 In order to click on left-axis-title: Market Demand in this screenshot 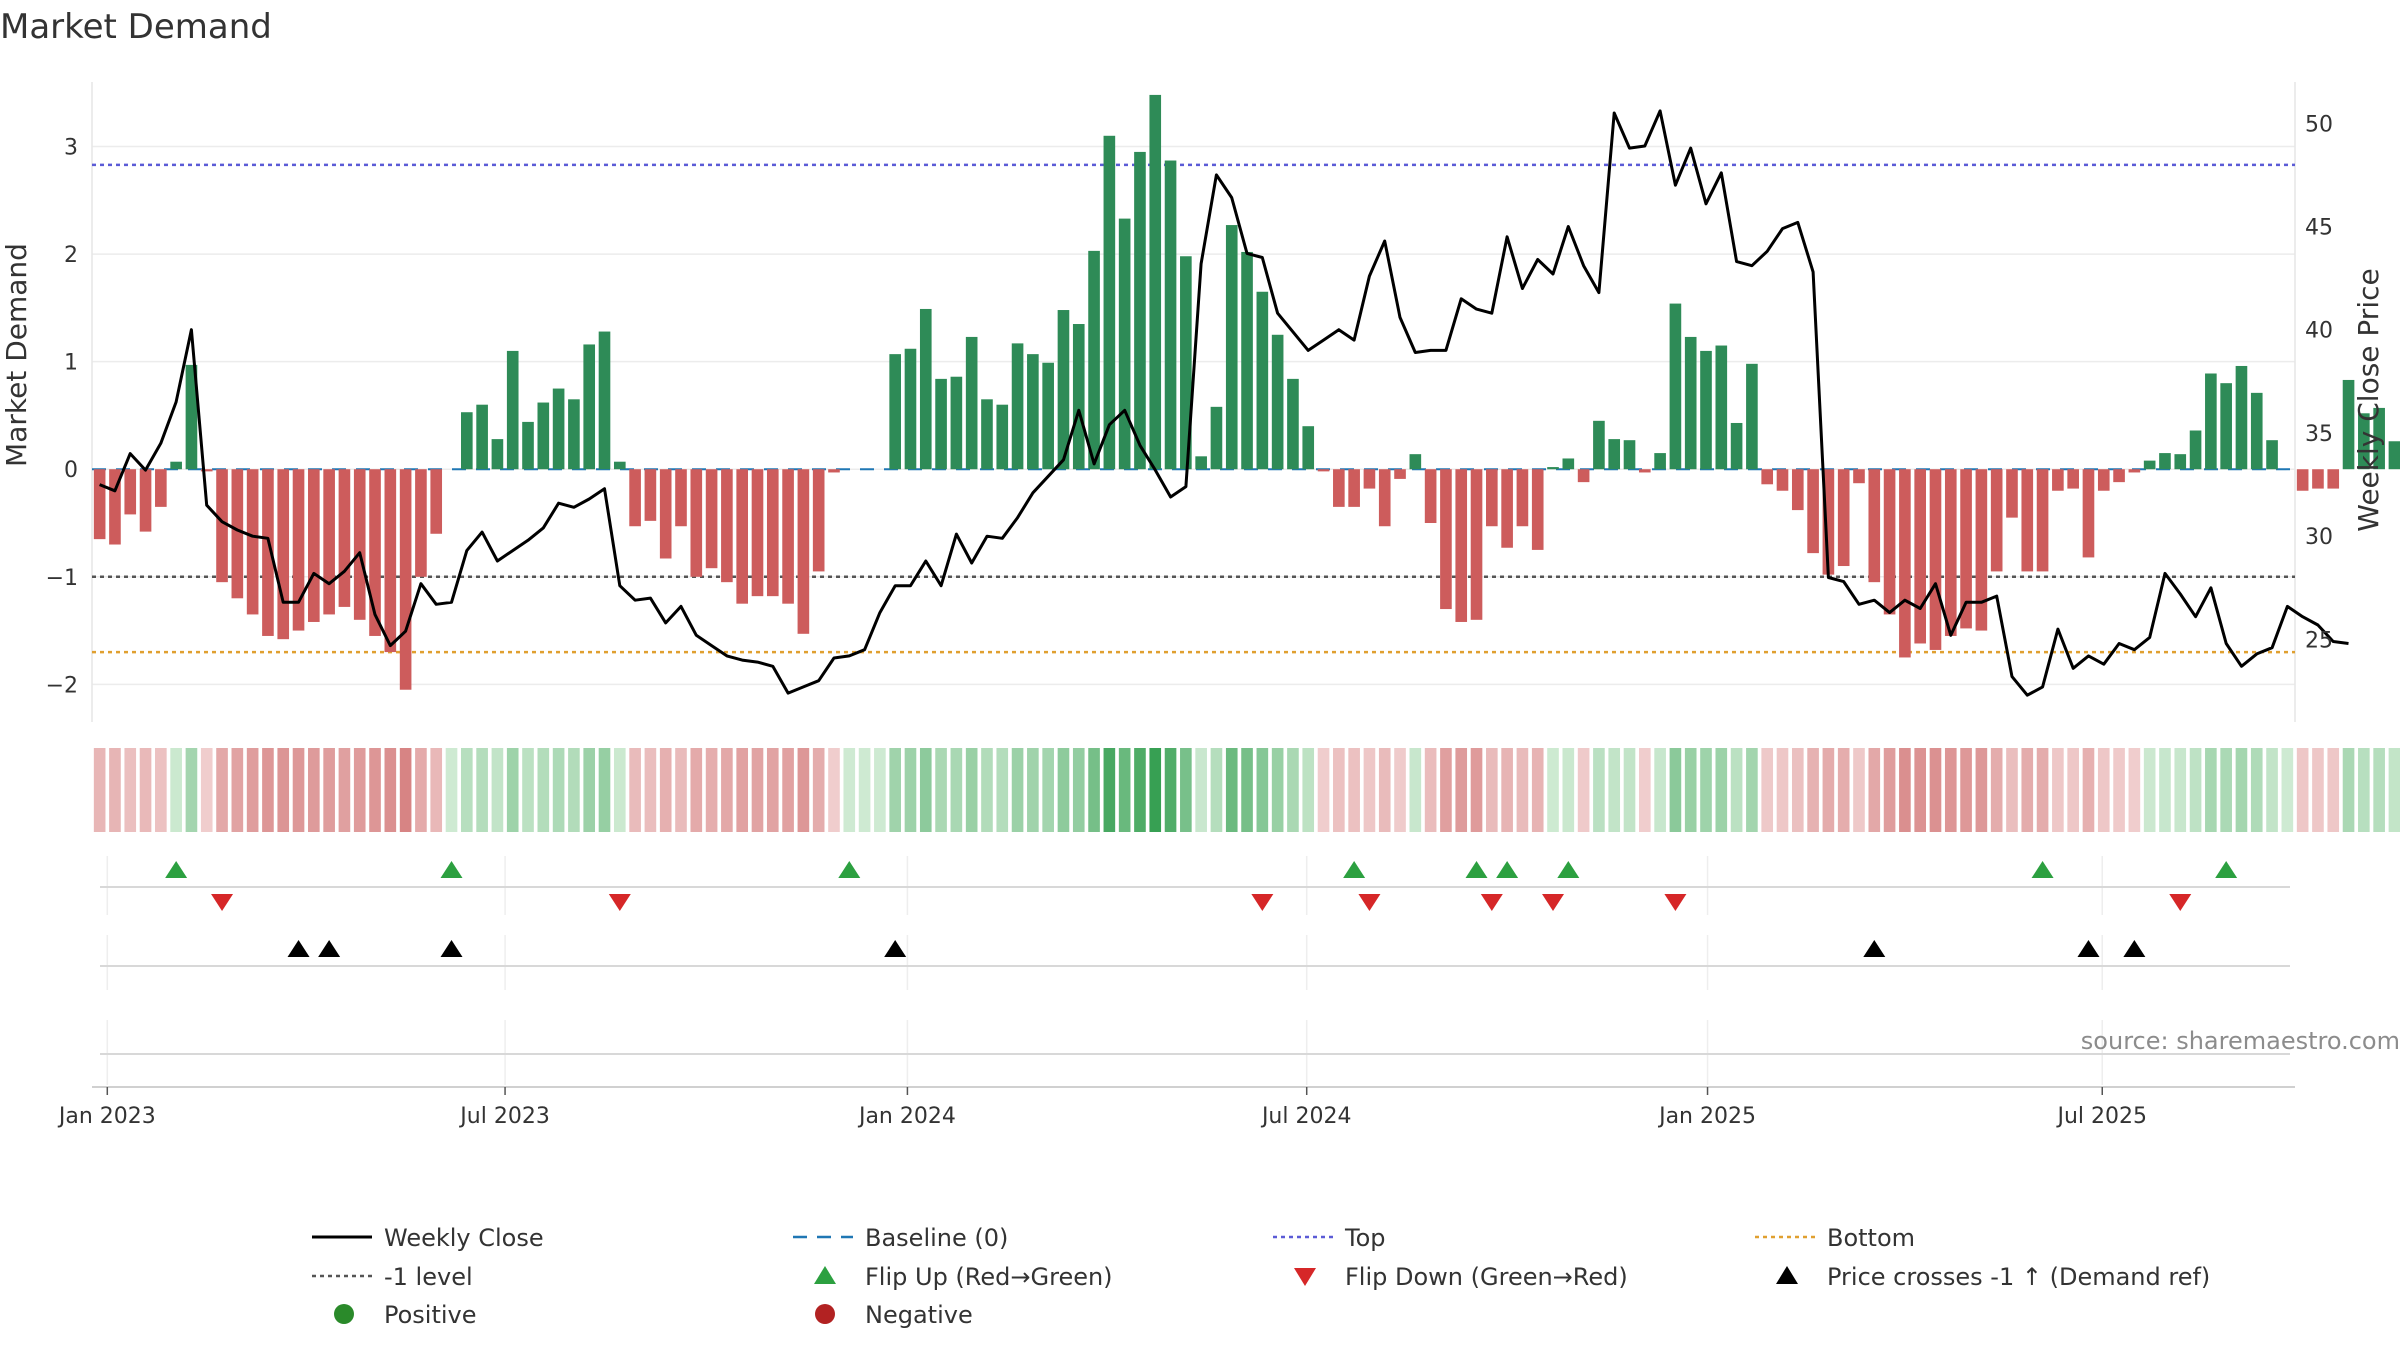, I will do `click(16, 355)`.